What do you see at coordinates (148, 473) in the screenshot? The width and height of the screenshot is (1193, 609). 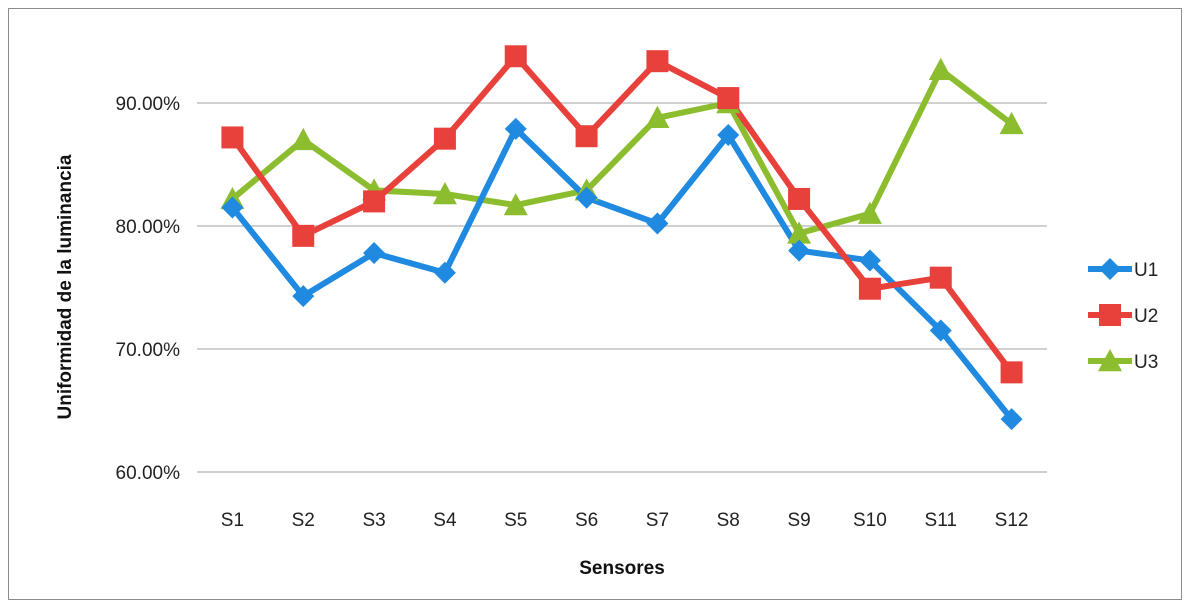 I see `y-tick-label: 60.00%` at bounding box center [148, 473].